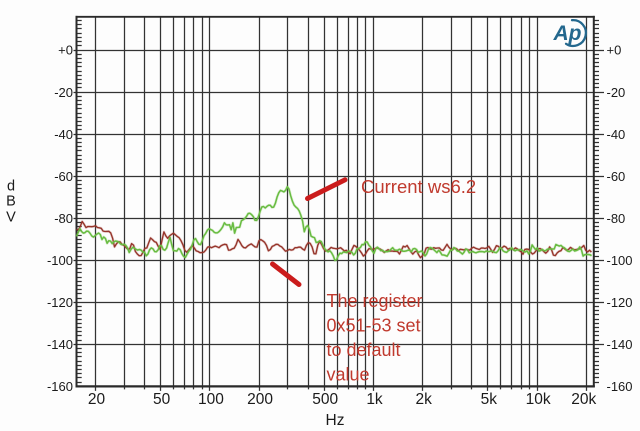  I want to click on svg-text: Ap, so click(567, 33).